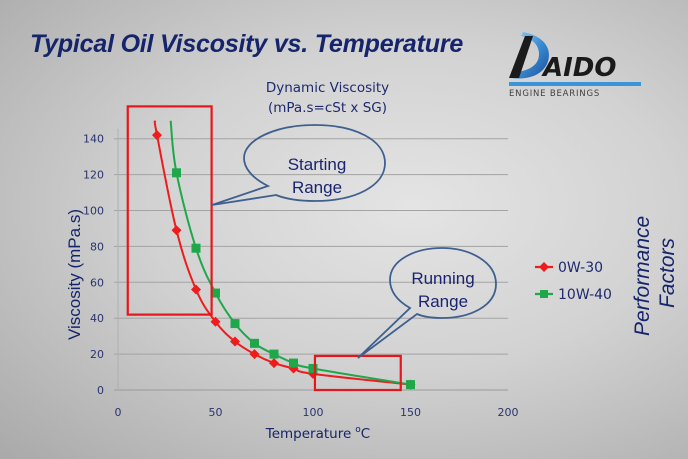  Describe the element at coordinates (313, 412) in the screenshot. I see `x-tick-label: 100` at that location.